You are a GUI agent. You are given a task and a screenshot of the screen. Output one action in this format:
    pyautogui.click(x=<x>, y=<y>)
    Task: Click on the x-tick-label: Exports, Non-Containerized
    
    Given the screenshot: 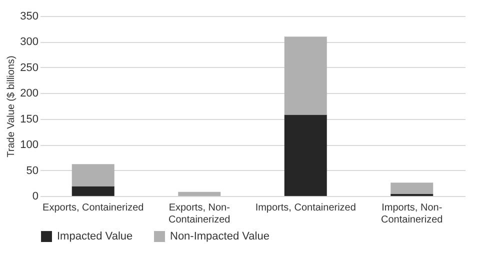 What is the action you would take?
    pyautogui.click(x=199, y=214)
    